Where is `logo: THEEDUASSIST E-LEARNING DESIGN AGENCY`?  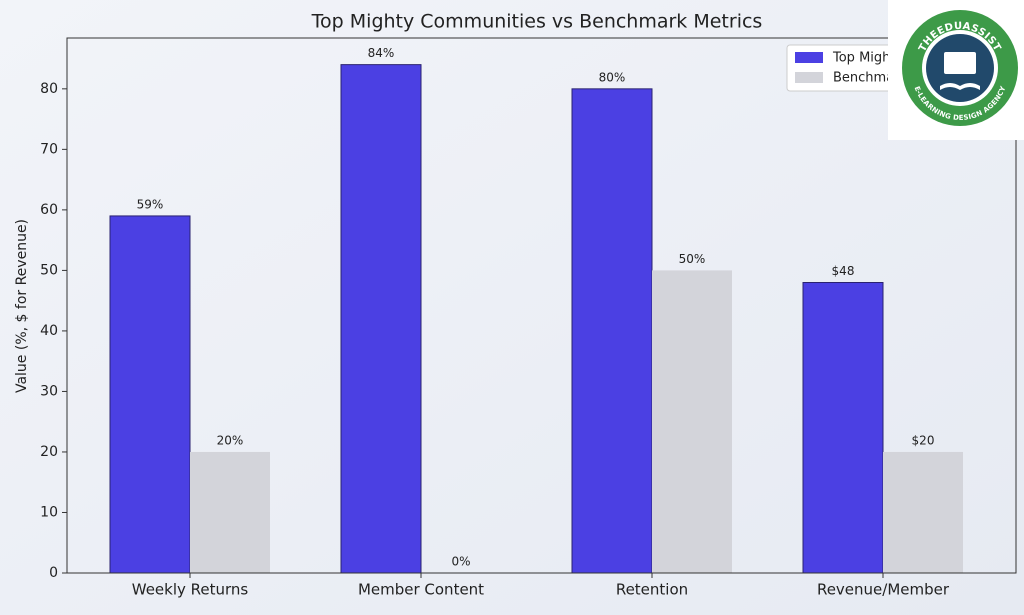 logo: THEEDUASSIST E-LEARNING DESIGN AGENCY is located at coordinates (956, 70).